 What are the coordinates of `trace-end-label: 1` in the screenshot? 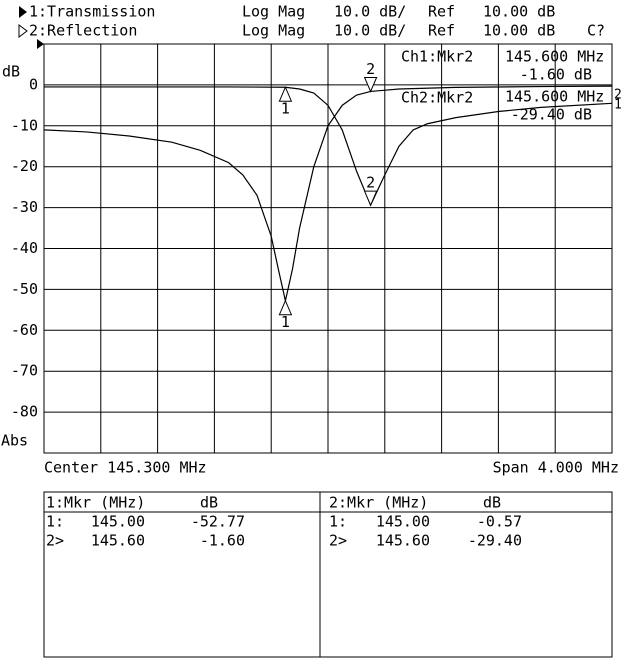 It's located at (618, 105).